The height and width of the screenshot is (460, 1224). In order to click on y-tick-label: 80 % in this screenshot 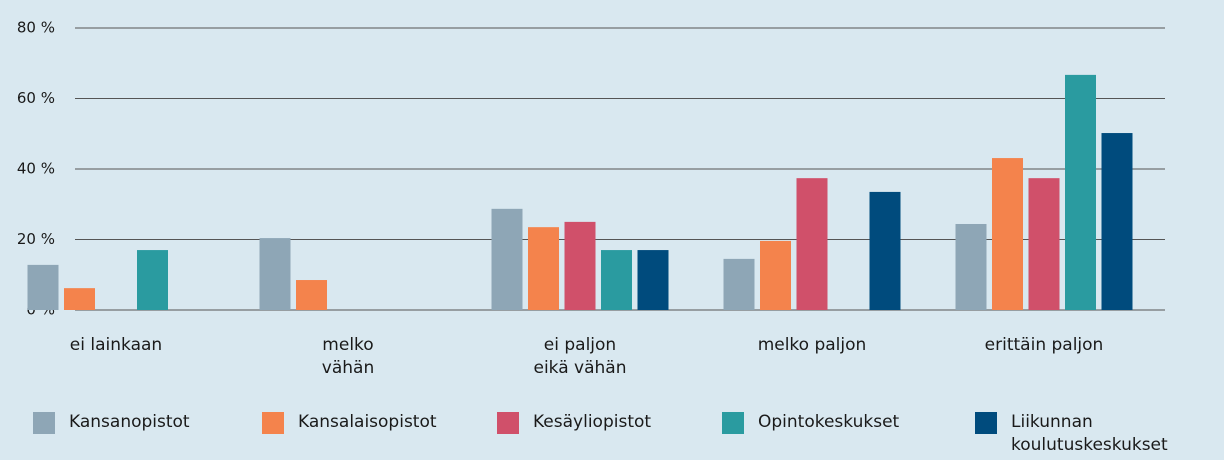, I will do `click(36, 28)`.